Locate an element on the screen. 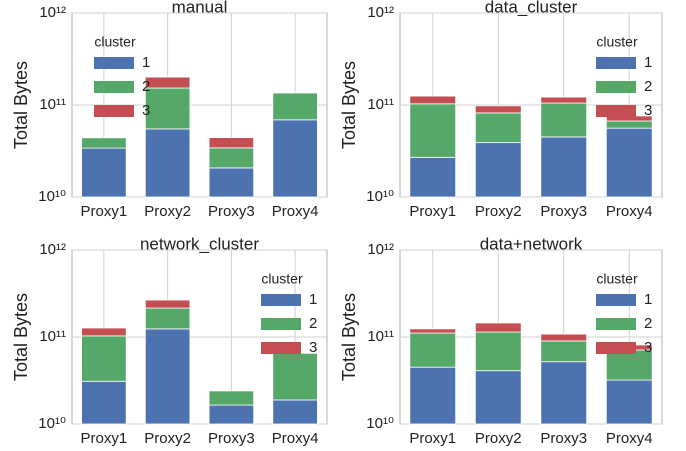 The height and width of the screenshot is (451, 686). chart-title: data_cluster is located at coordinates (531, 8).